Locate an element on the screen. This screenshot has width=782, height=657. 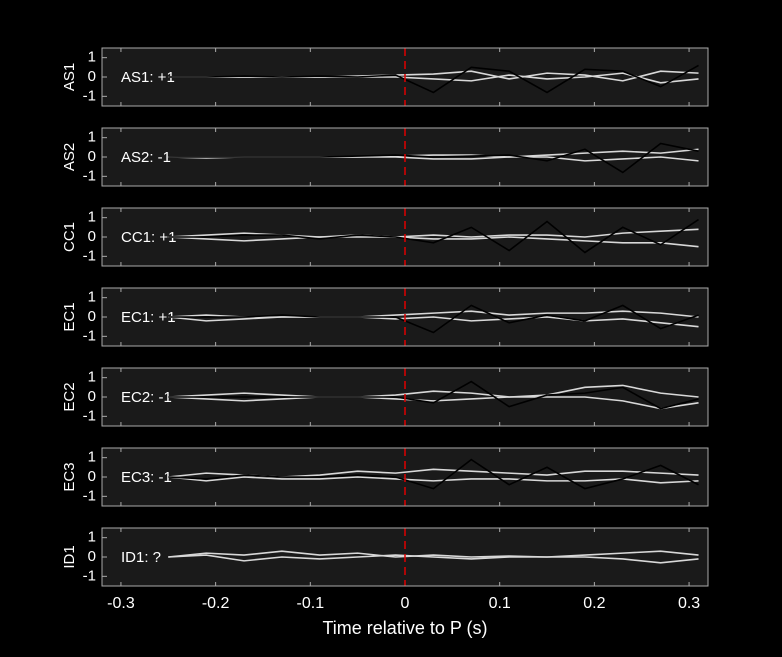
y-axis-label: AS2 is located at coordinates (69, 157).